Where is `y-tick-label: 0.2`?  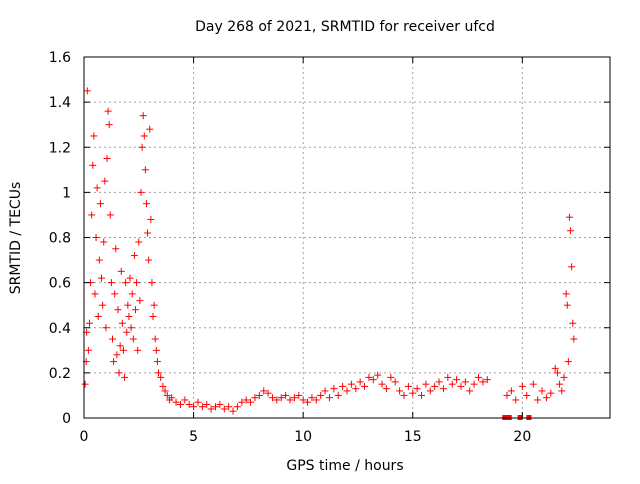
y-tick-label: 0.2 is located at coordinates (60, 374).